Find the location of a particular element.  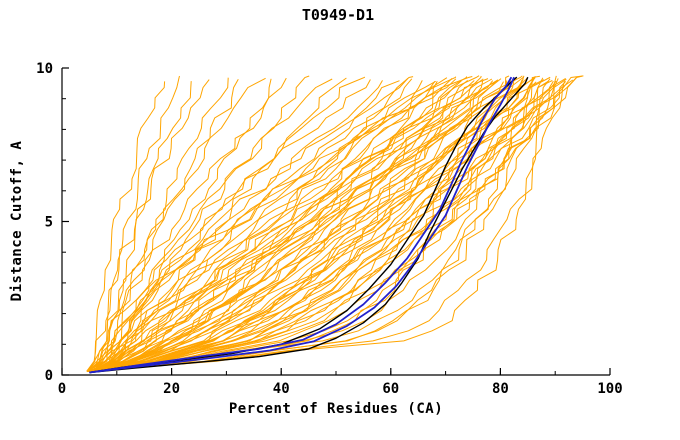

x-tick-label: 20 is located at coordinates (171, 389).